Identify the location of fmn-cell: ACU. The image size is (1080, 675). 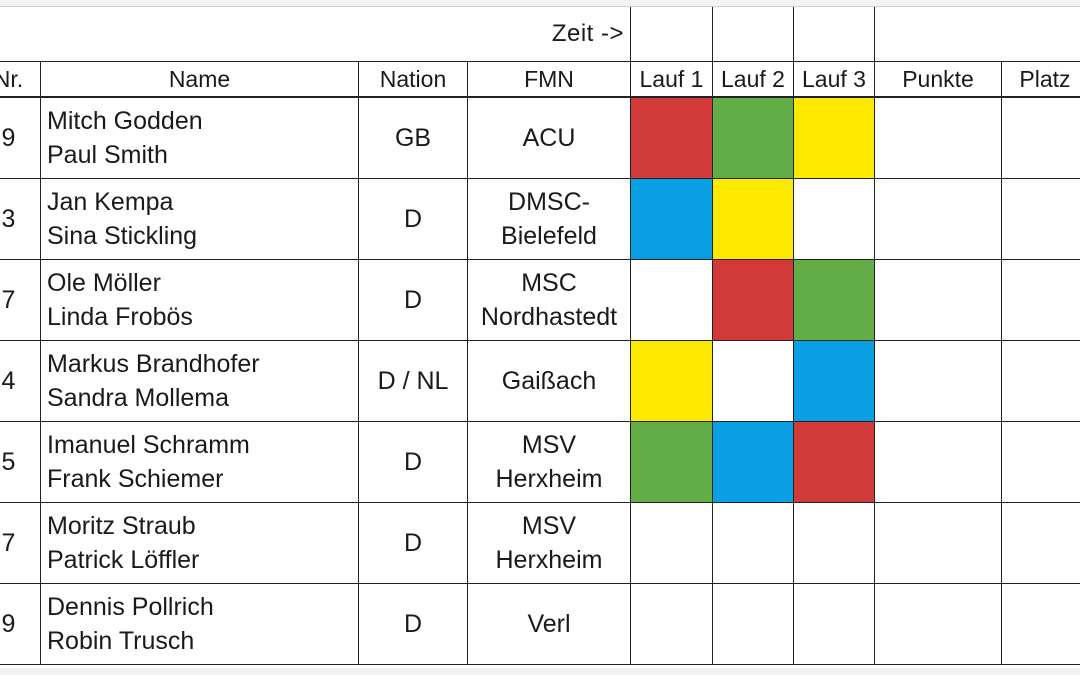
(549, 137).